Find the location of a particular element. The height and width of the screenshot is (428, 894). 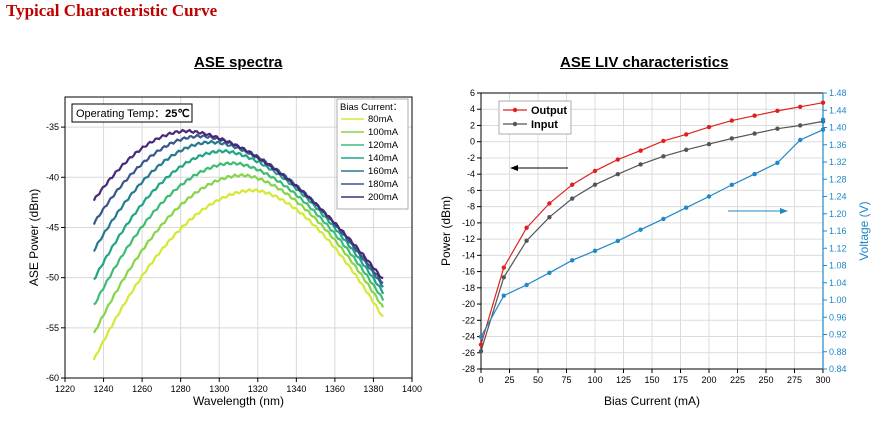

liv-legend-item-Output: Output is located at coordinates (549, 111).